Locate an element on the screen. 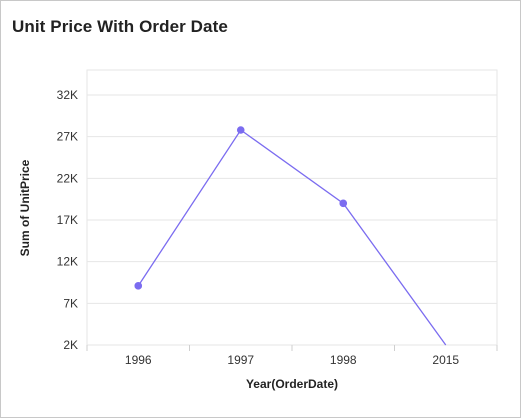  x-axis-title: Year(OrderDate) is located at coordinates (292, 384).